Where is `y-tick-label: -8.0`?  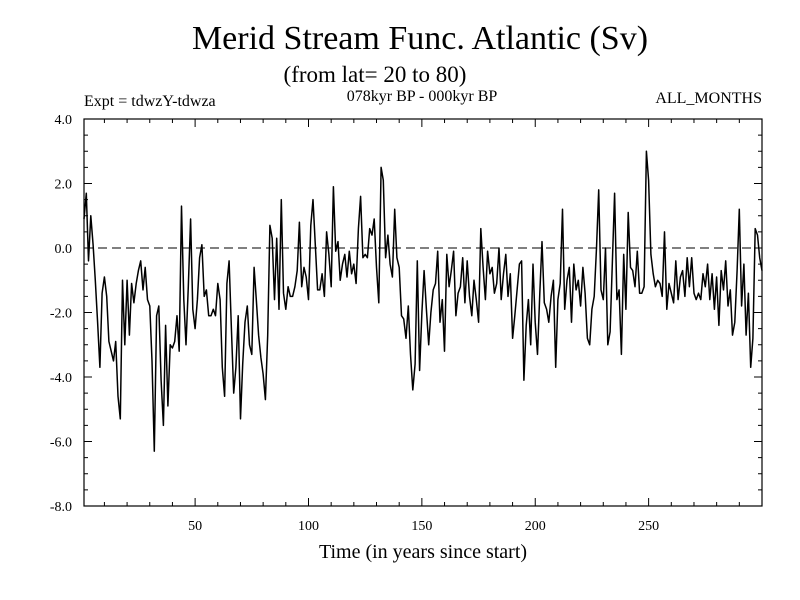
y-tick-label: -8.0 is located at coordinates (61, 507).